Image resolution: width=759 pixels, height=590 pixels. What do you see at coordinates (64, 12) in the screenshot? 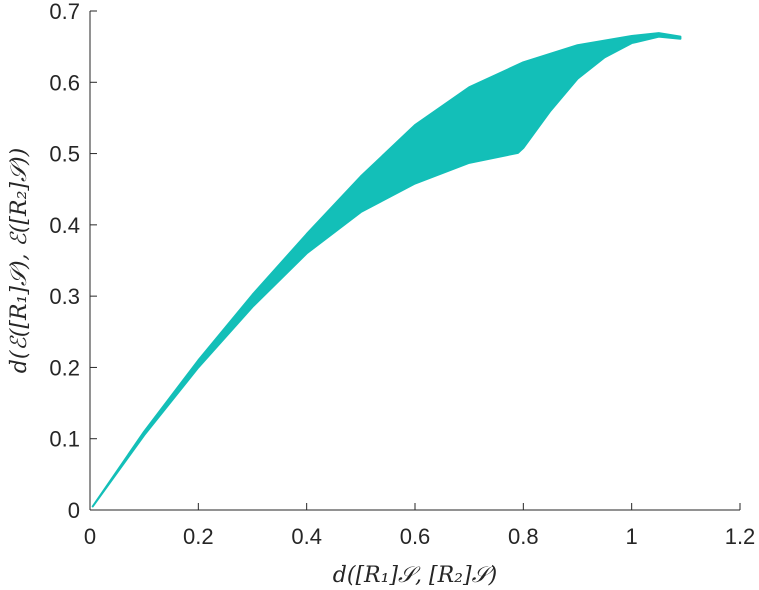
I see `y-tick-label: 0.7` at bounding box center [64, 12].